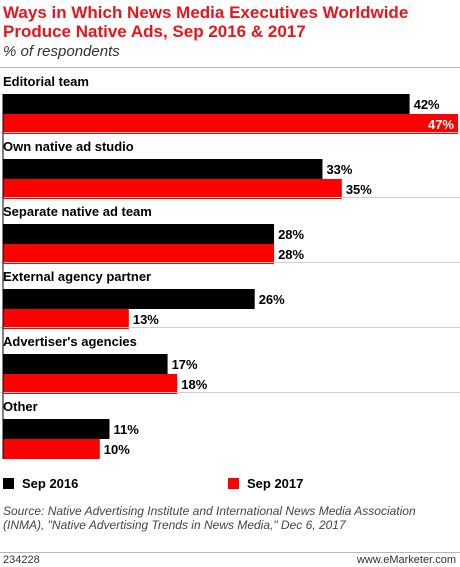 The height and width of the screenshot is (567, 460). Describe the element at coordinates (339, 169) in the screenshot. I see `data-label: 33%` at that location.